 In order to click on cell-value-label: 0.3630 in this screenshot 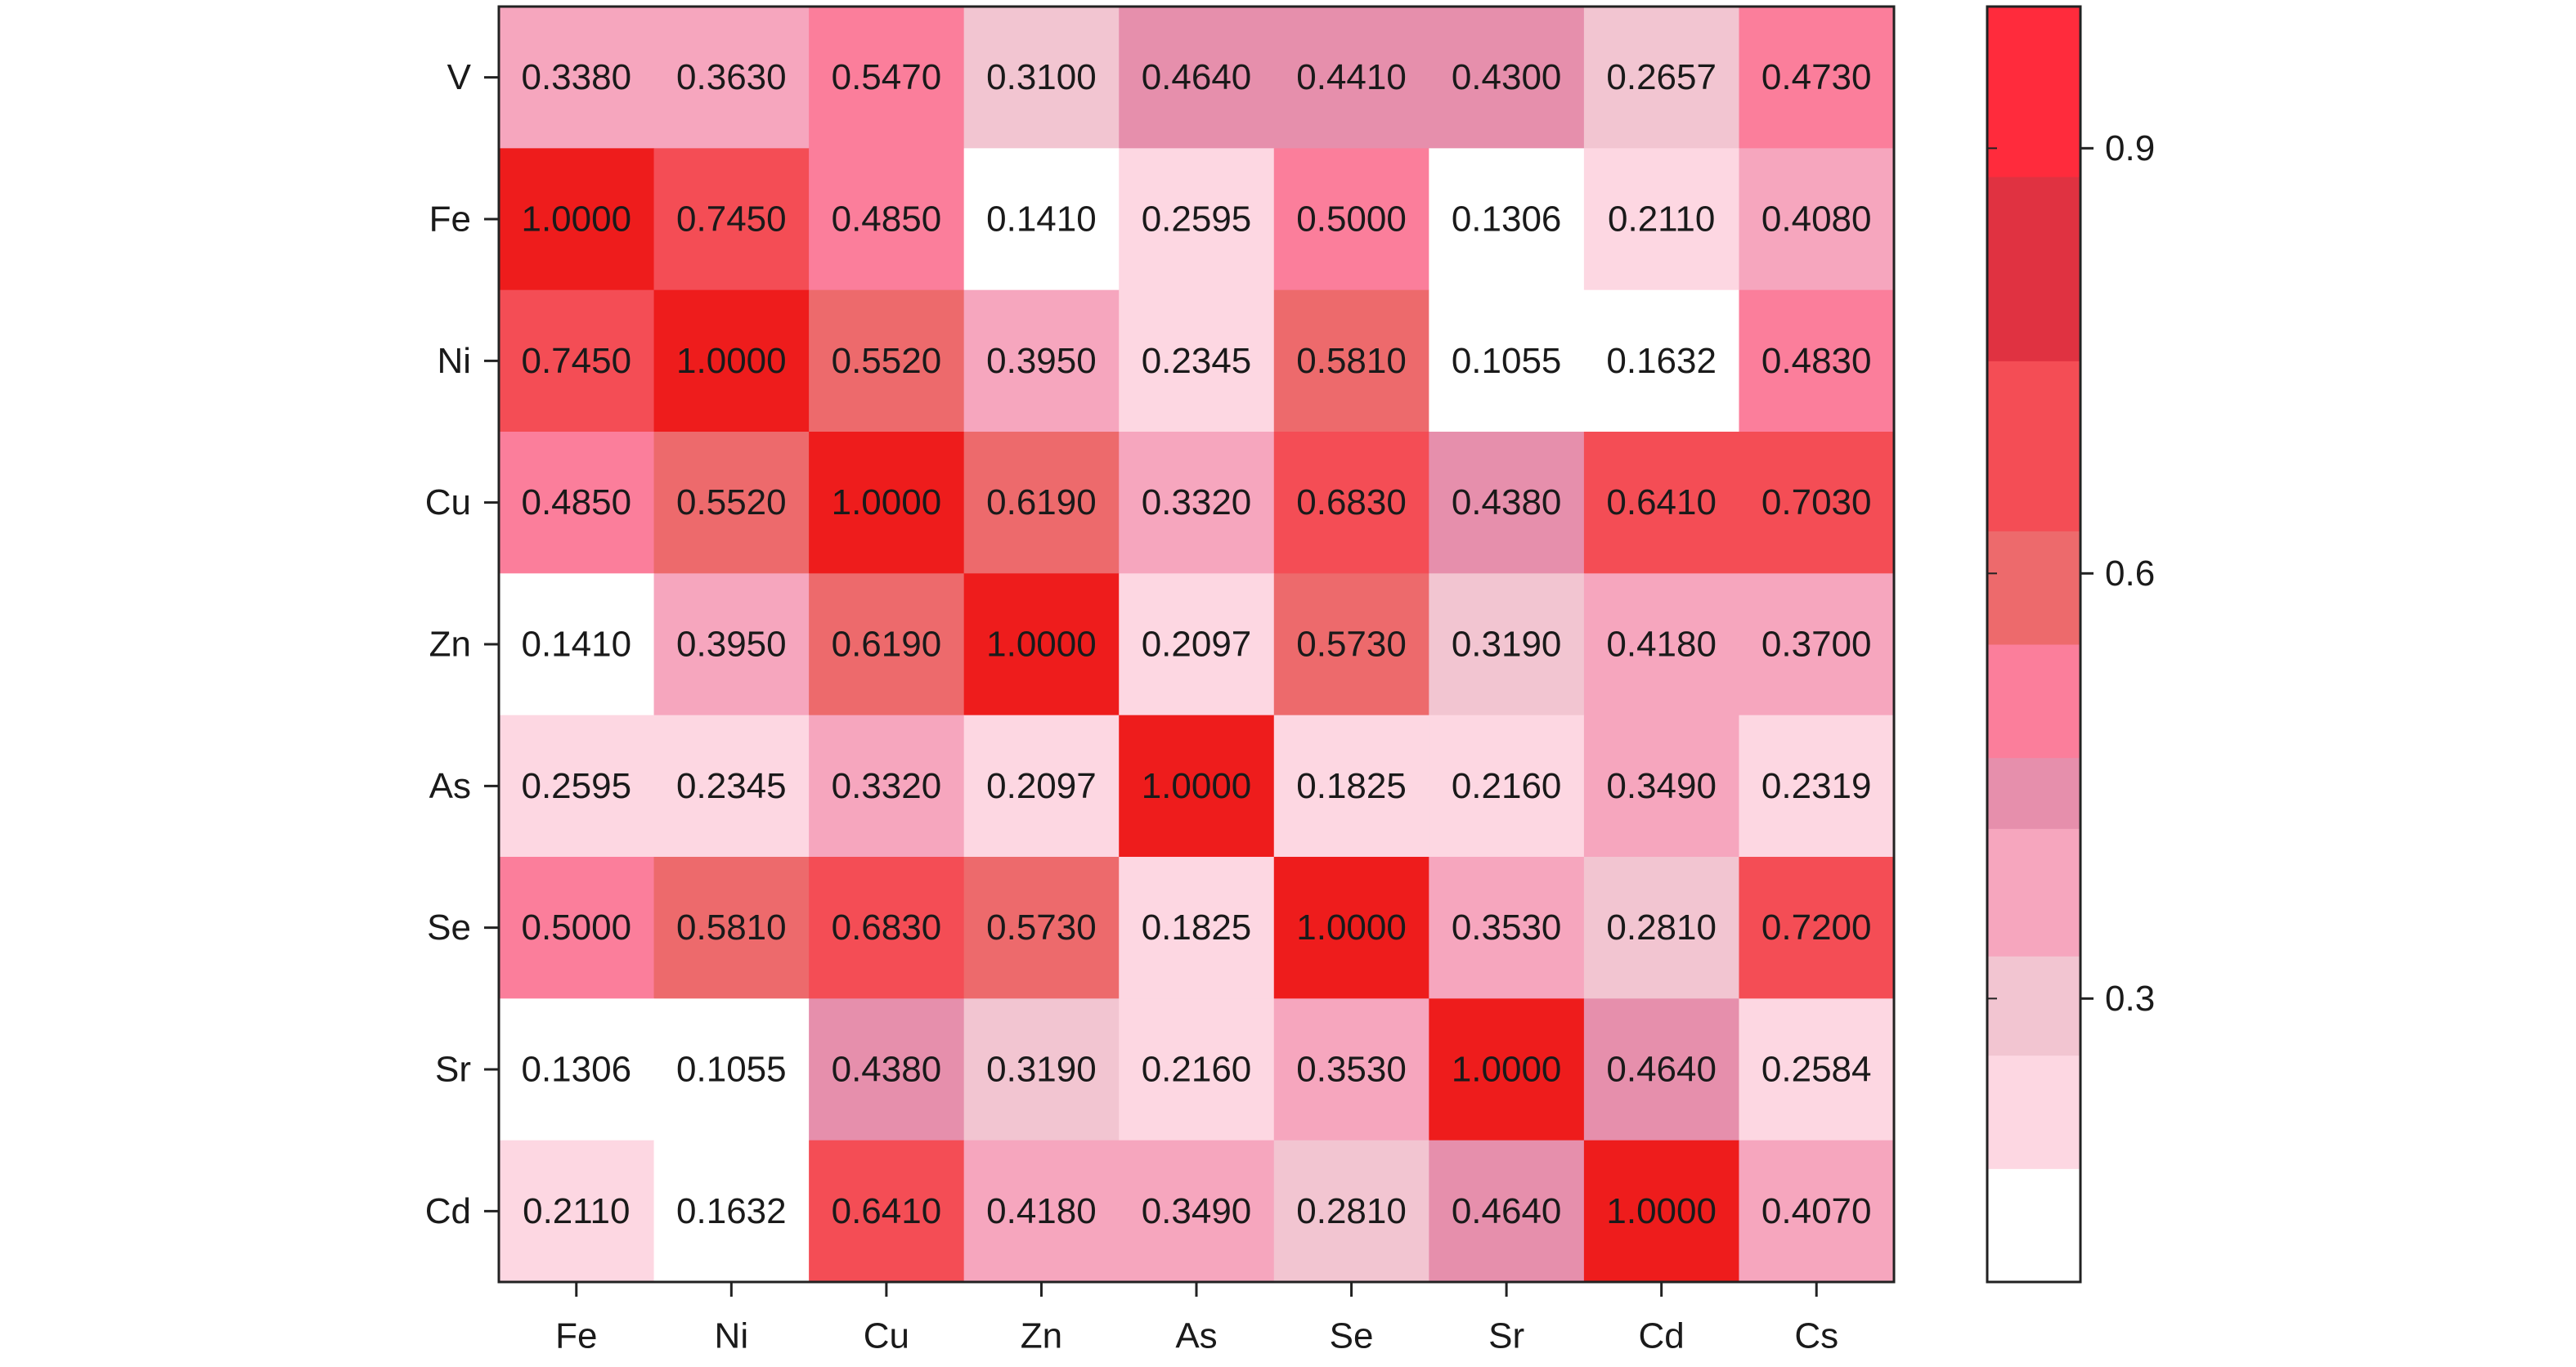, I will do `click(731, 77)`.